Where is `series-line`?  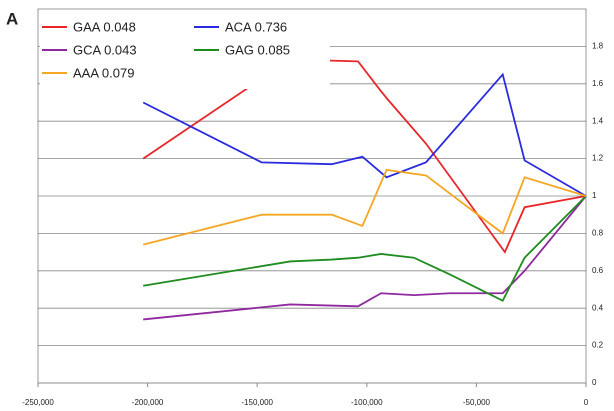 series-line is located at coordinates (364, 207).